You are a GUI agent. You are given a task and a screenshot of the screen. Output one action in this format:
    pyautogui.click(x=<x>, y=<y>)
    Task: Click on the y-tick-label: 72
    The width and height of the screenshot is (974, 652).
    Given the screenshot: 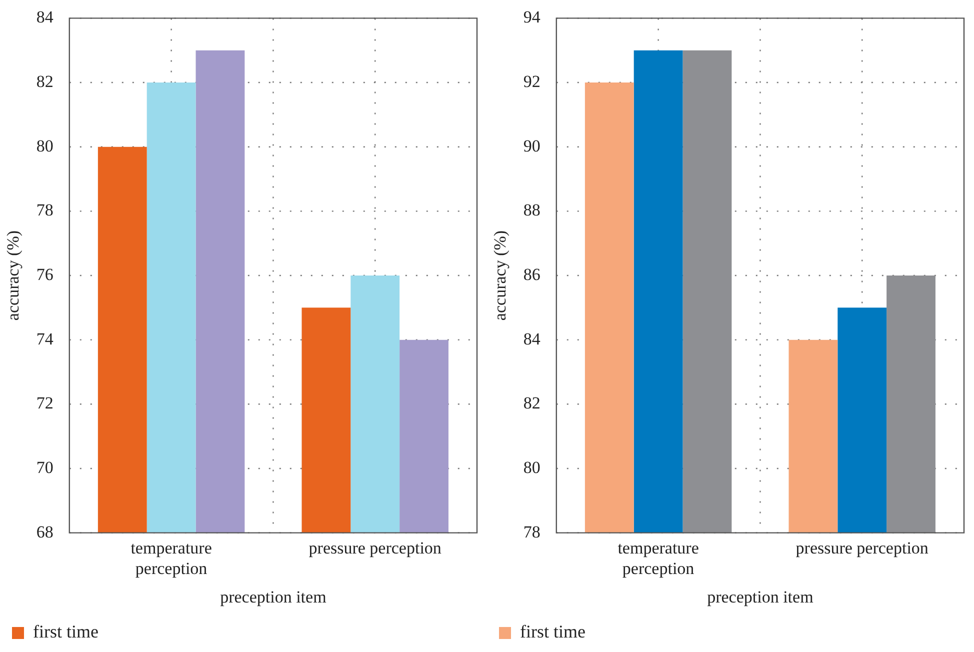 What is the action you would take?
    pyautogui.click(x=45, y=403)
    